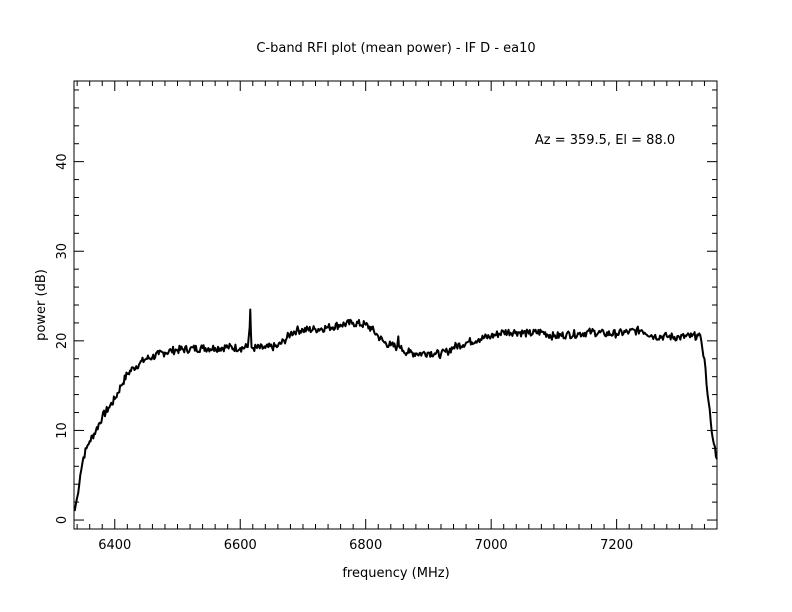 The height and width of the screenshot is (612, 792). I want to click on y-axis-label: power (dB), so click(41, 305).